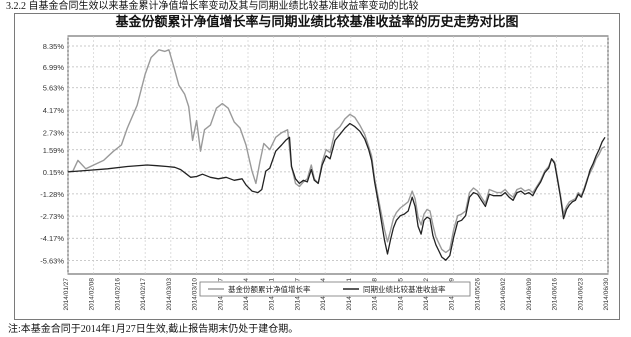 This screenshot has height=337, width=631. What do you see at coordinates (54, 67) in the screenshot?
I see `y-tick-label: 6.99%` at bounding box center [54, 67].